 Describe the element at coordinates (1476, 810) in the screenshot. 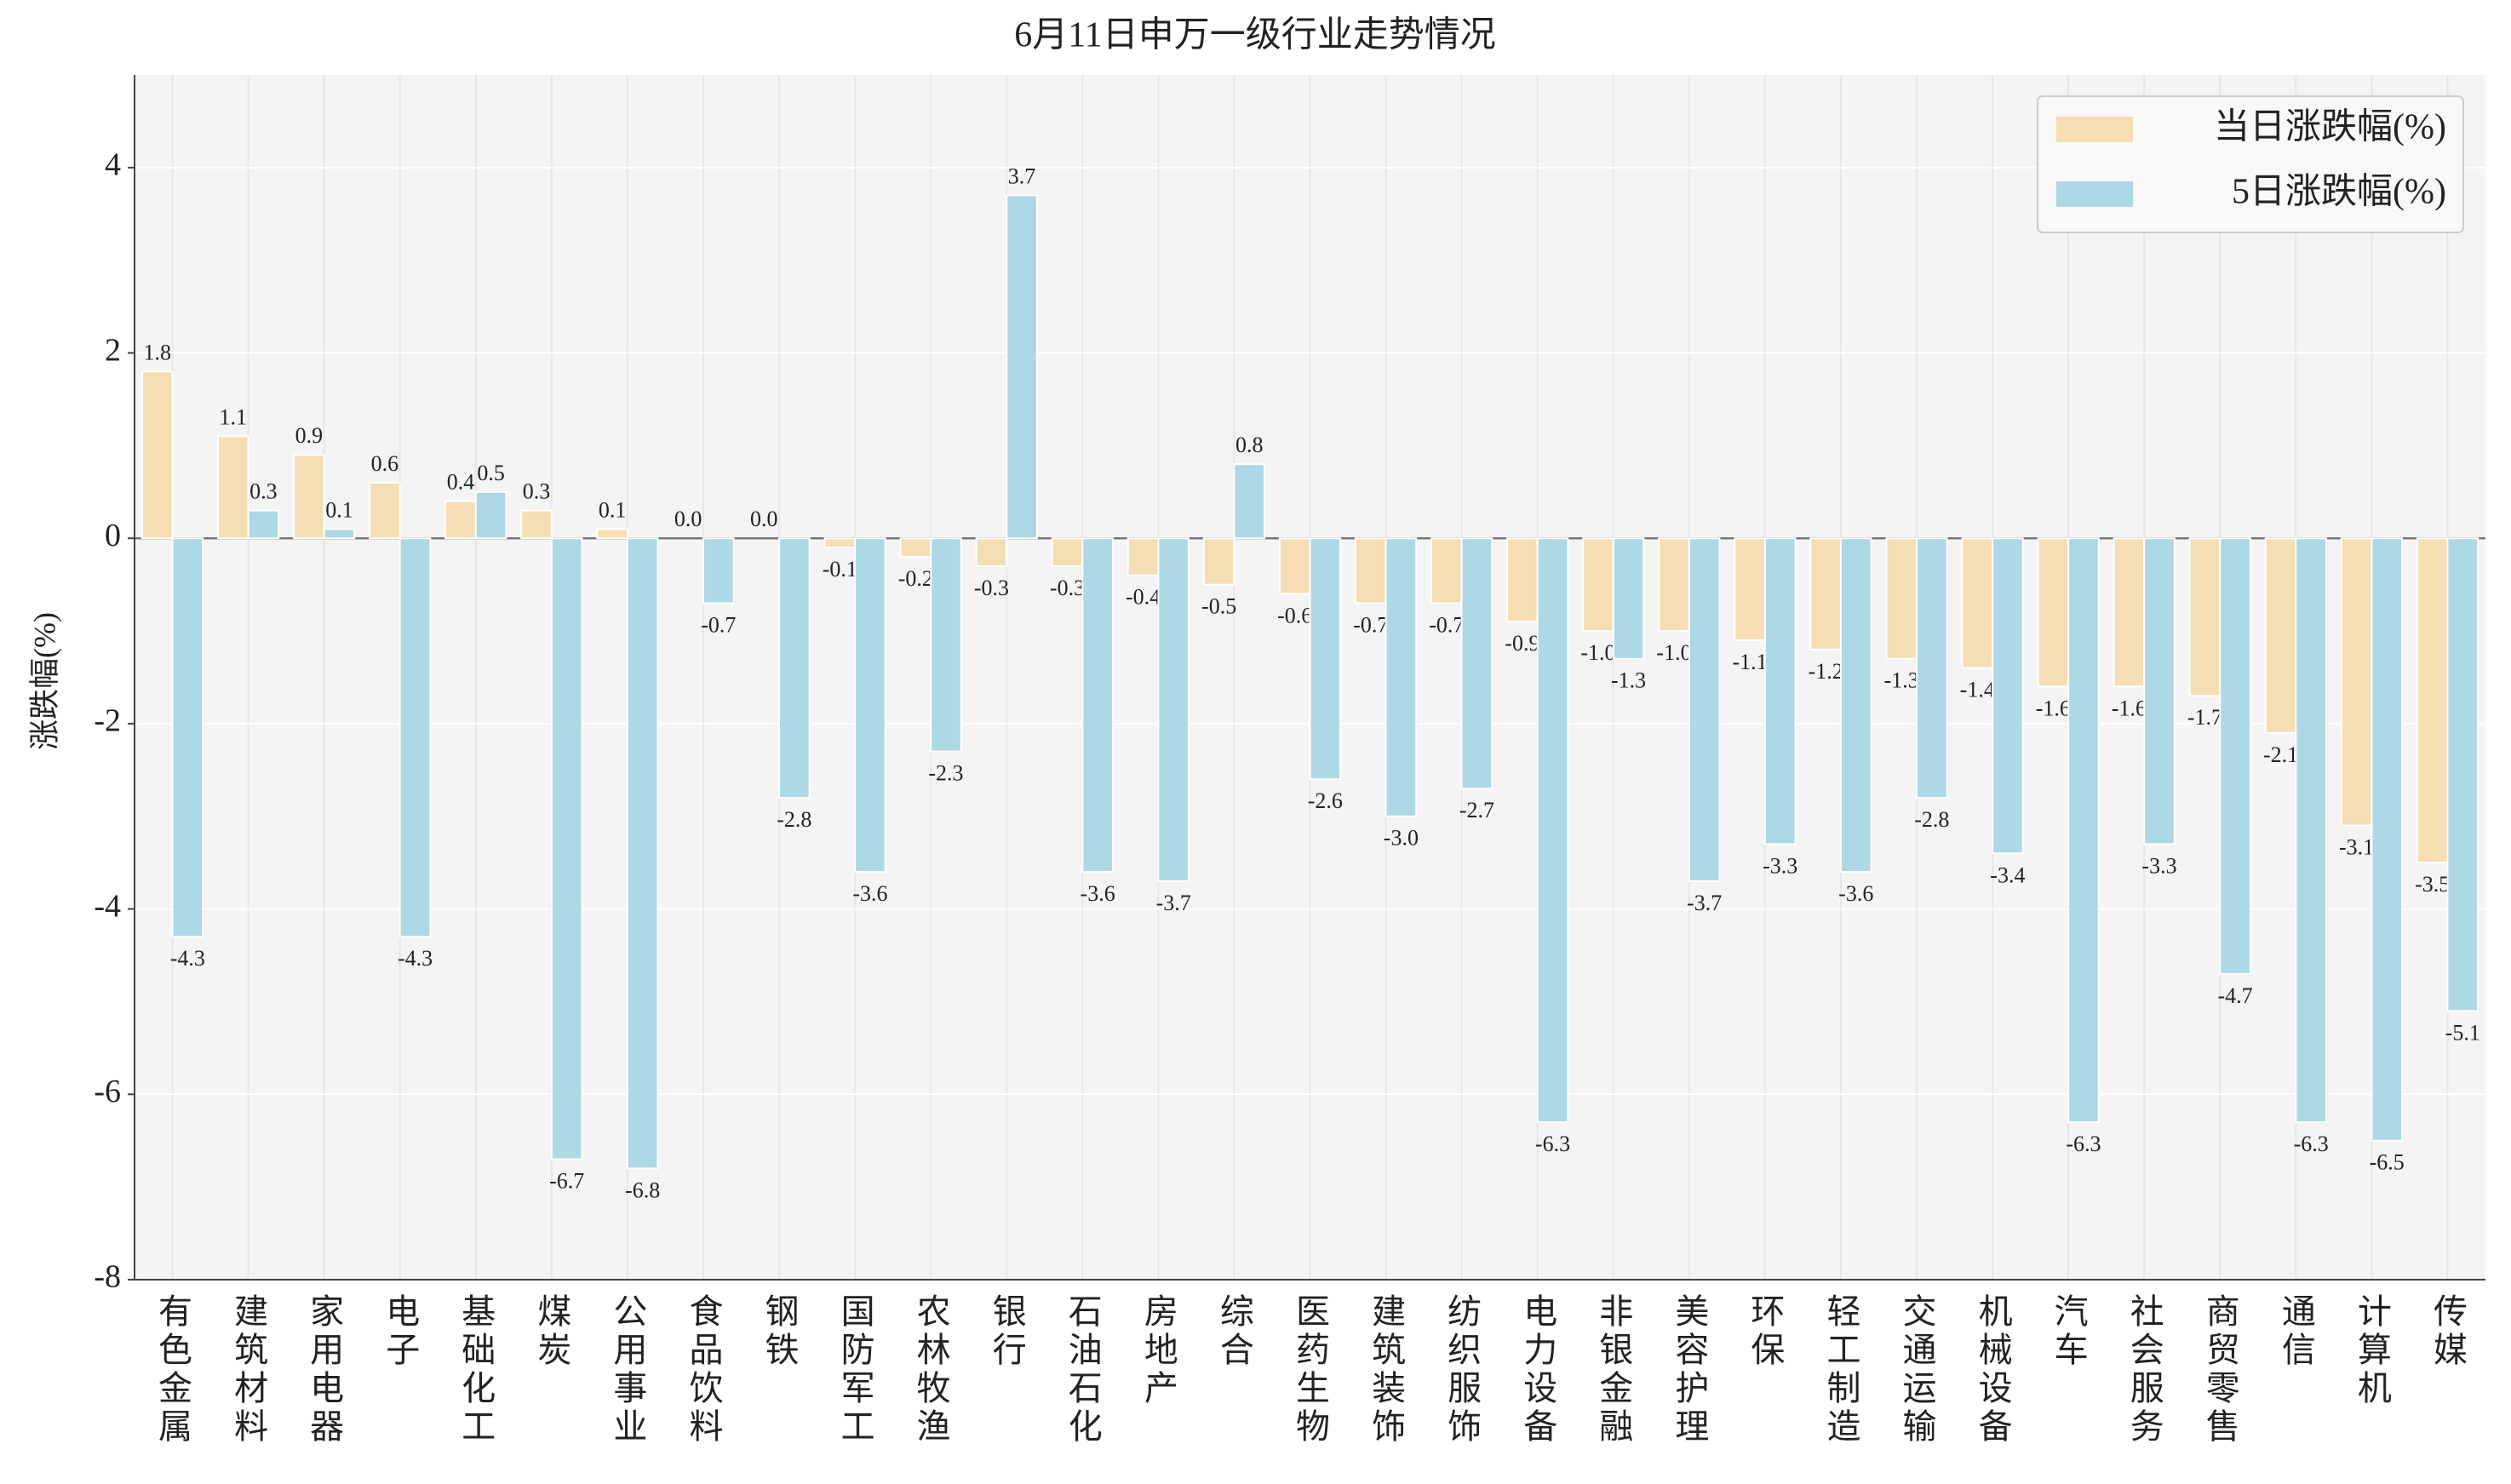

I see `value-label: -2.7` at that location.